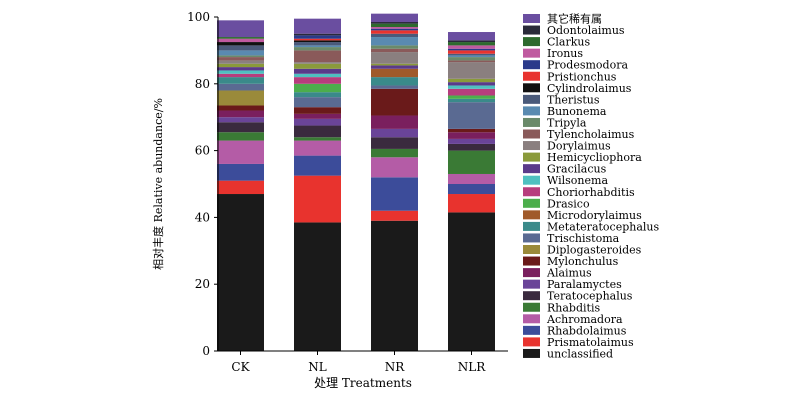 The width and height of the screenshot is (800, 404). What do you see at coordinates (570, 76) in the screenshot?
I see `legend-item: Pristionchus` at bounding box center [570, 76].